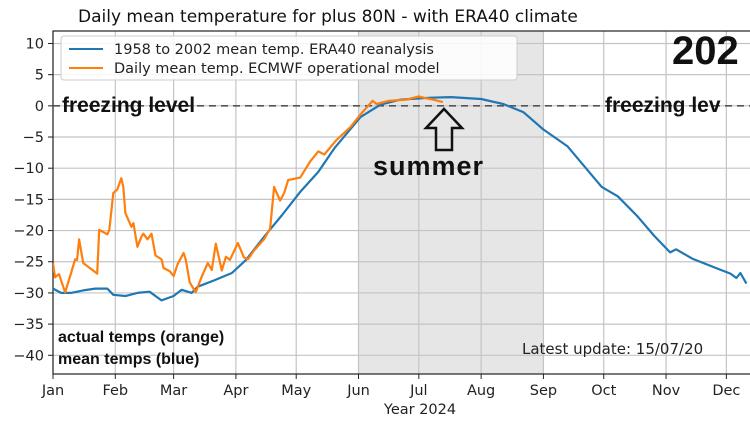  Describe the element at coordinates (666, 391) in the screenshot. I see `x-tick-label: Nov` at that location.